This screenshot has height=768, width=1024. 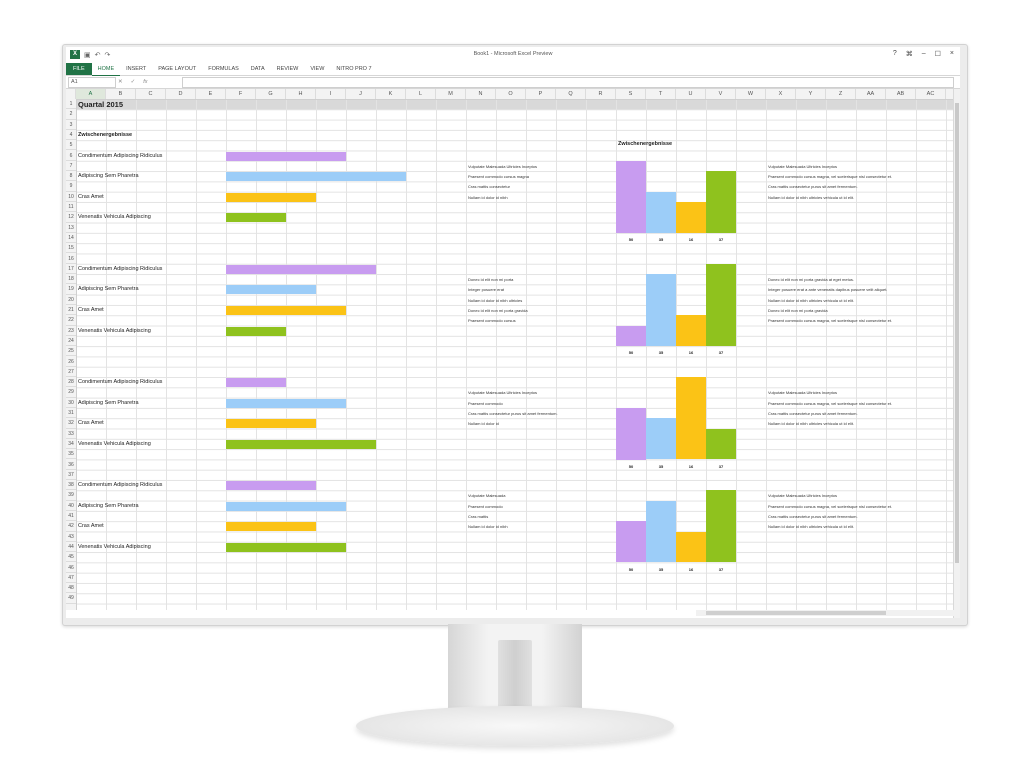 I want to click on row-header-48: 48, so click(x=71, y=588).